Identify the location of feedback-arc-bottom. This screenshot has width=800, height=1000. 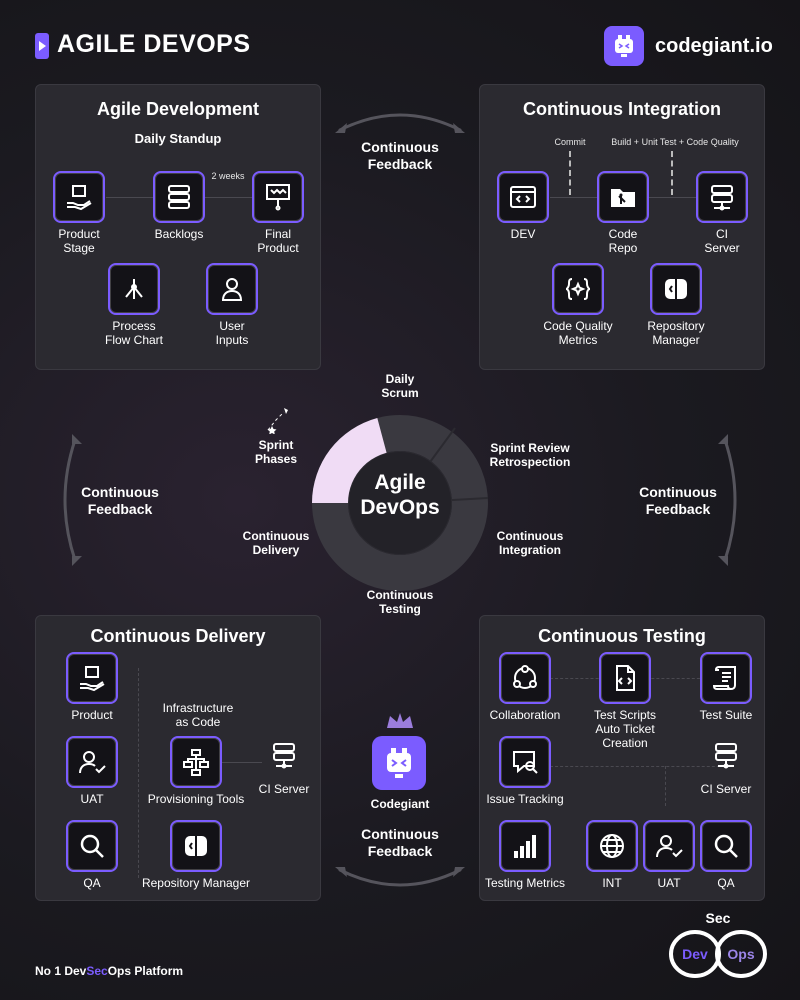
(400, 877).